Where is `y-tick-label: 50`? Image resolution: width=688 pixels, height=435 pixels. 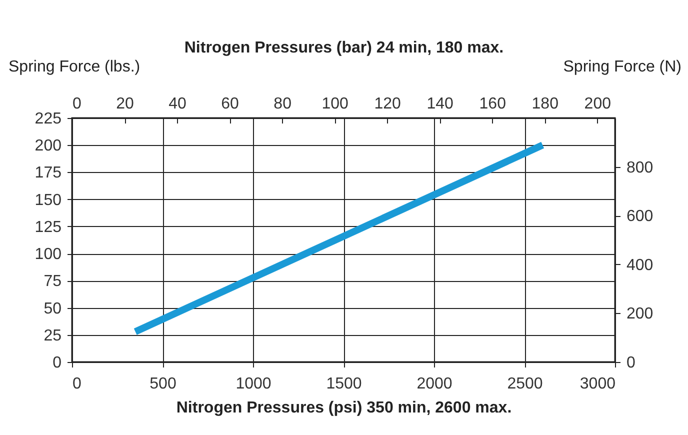 y-tick-label: 50 is located at coordinates (53, 309).